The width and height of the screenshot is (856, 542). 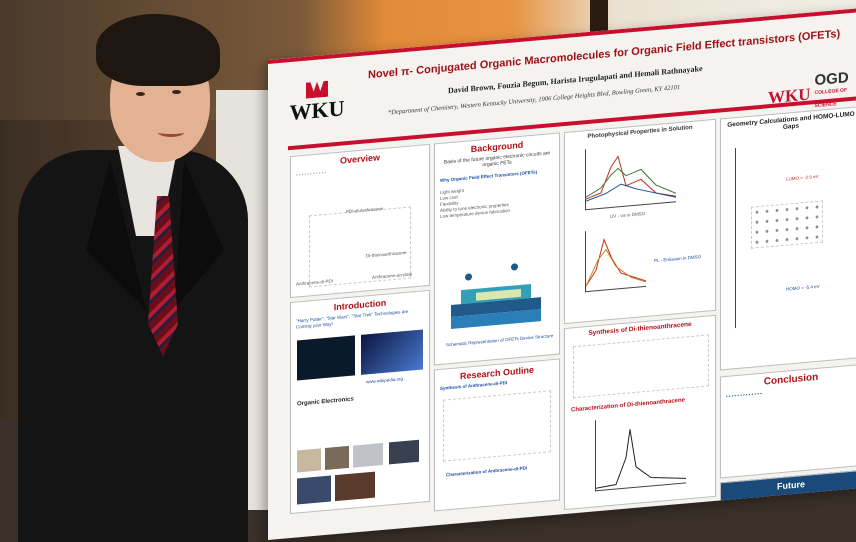 I want to click on molecule-model, so click(x=787, y=224).